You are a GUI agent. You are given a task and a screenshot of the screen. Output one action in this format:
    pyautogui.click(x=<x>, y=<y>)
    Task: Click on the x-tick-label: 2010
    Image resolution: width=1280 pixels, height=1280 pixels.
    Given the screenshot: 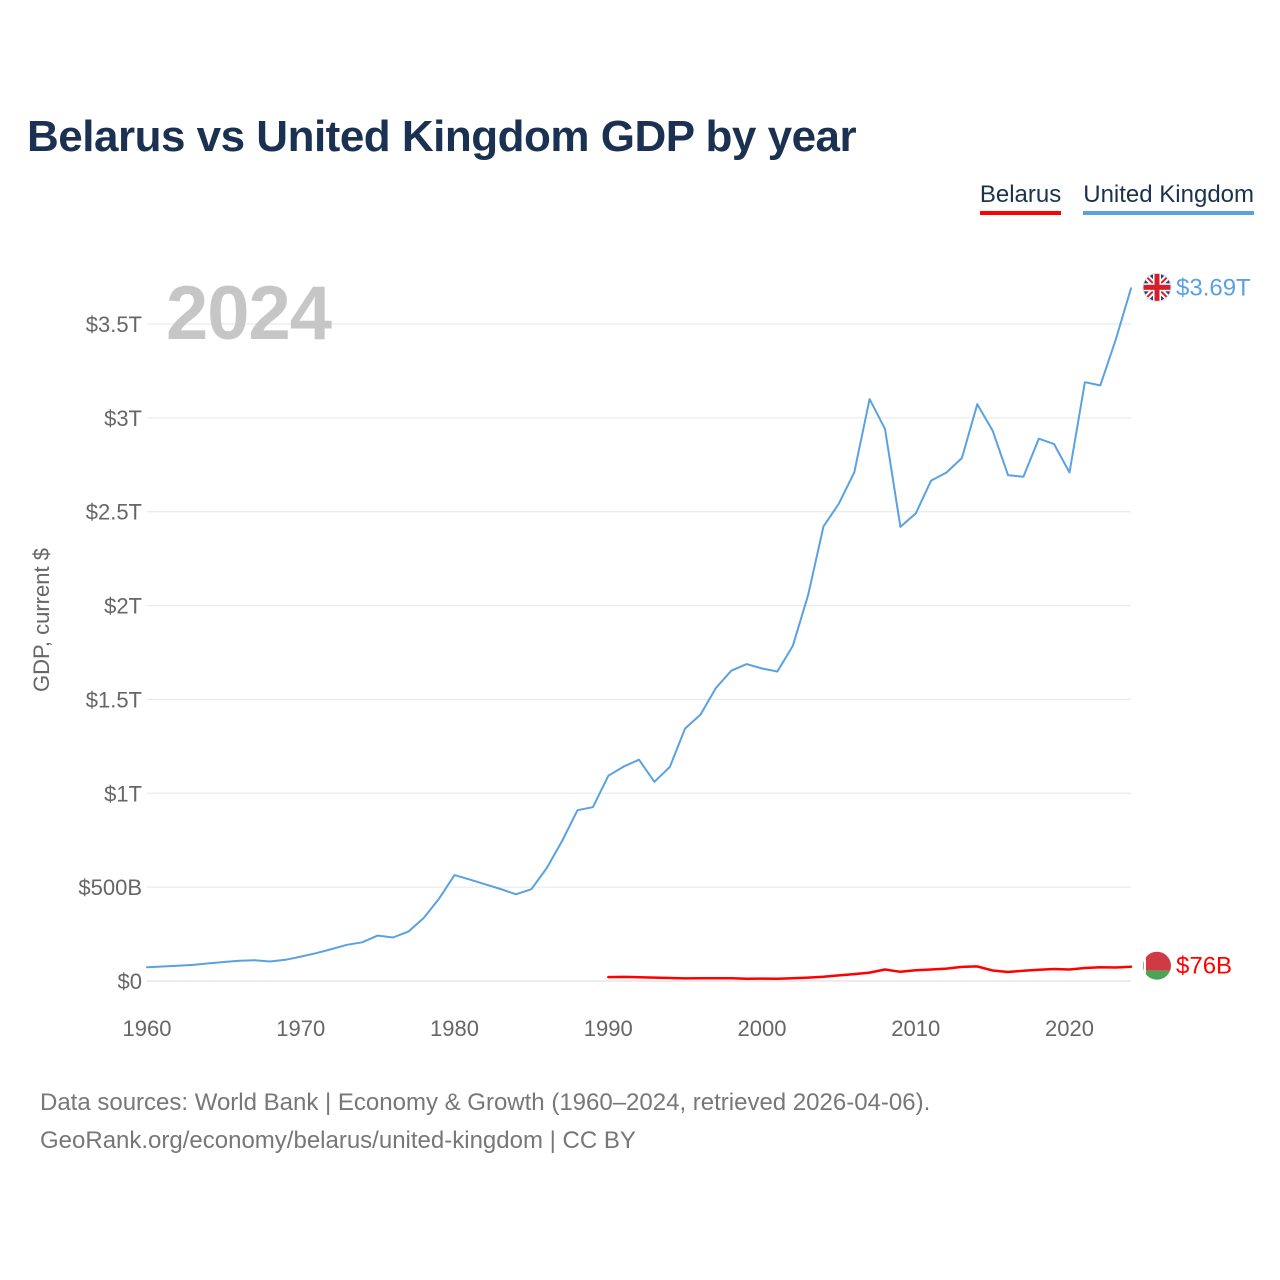 What is the action you would take?
    pyautogui.click(x=915, y=1028)
    